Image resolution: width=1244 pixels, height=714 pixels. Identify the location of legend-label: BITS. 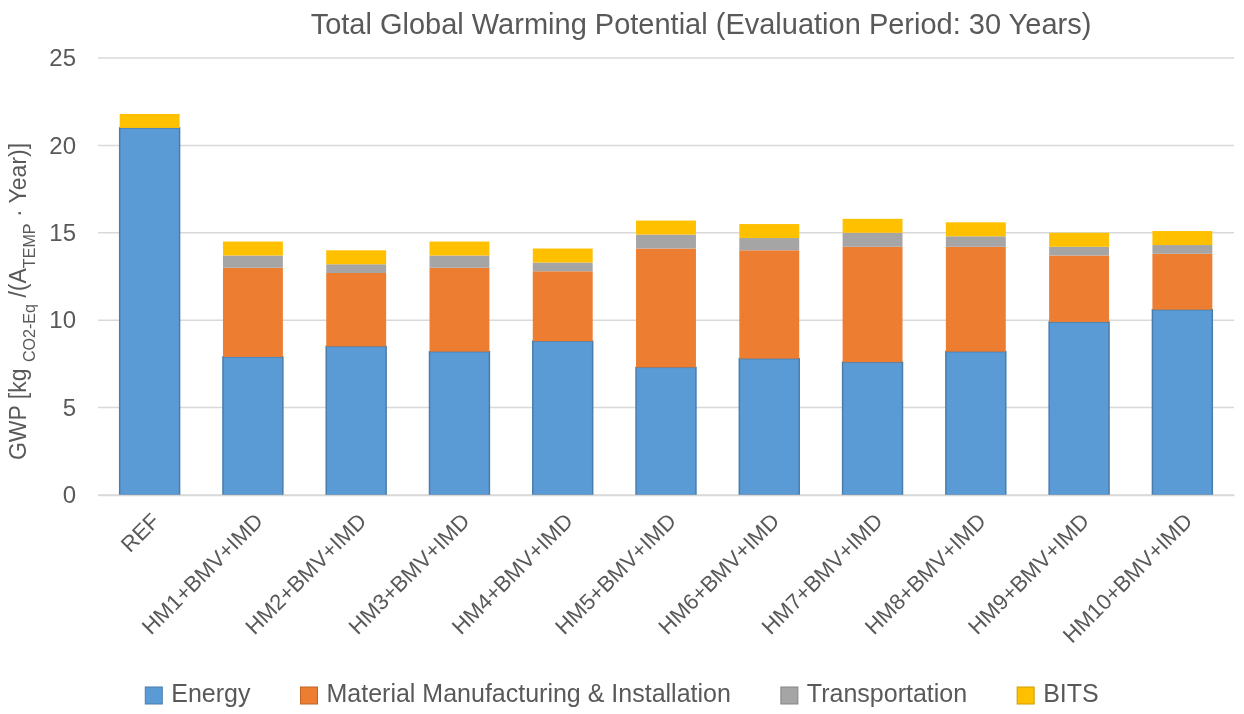
(1071, 693).